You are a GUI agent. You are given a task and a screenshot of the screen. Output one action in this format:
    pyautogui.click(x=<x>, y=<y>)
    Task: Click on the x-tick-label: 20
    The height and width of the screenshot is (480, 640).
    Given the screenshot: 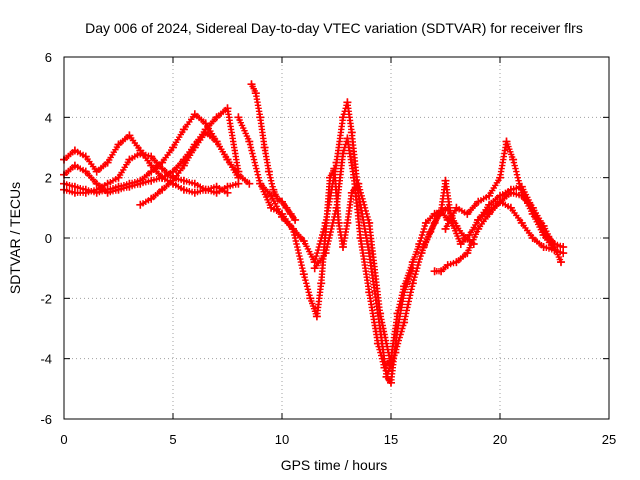 What is the action you would take?
    pyautogui.click(x=500, y=439)
    